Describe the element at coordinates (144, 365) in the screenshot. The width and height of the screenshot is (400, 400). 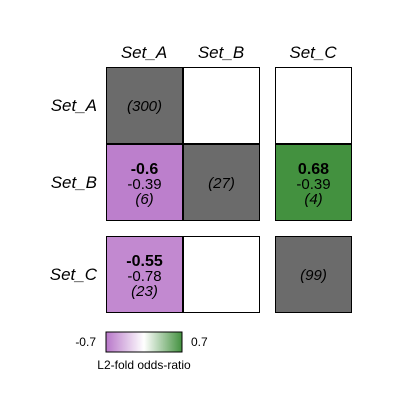
I see `legend-title: L2-fold odds-ratio` at that location.